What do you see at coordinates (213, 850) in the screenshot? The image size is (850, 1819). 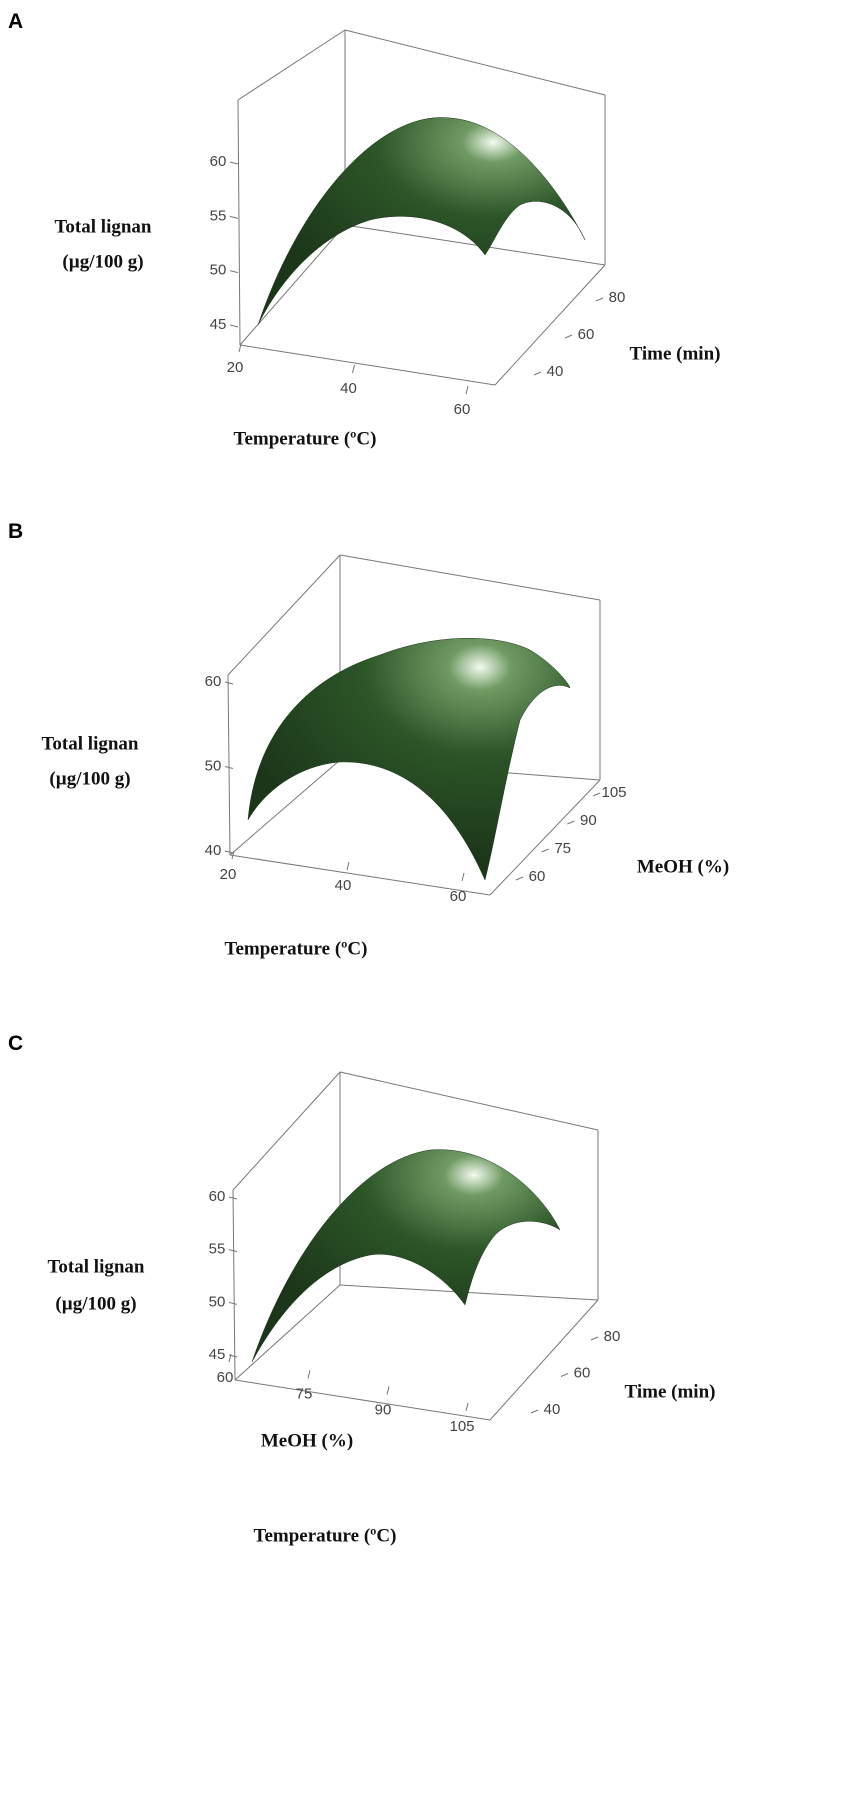 I see `z-tick-label: 40` at bounding box center [213, 850].